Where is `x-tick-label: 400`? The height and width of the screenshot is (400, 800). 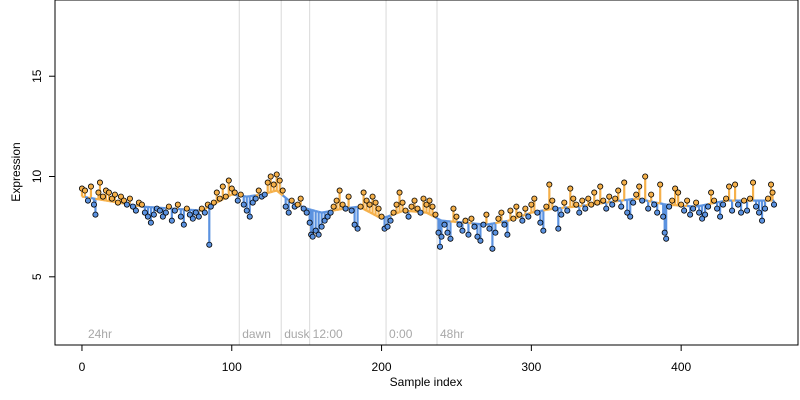
x-tick-label: 400 is located at coordinates (681, 367).